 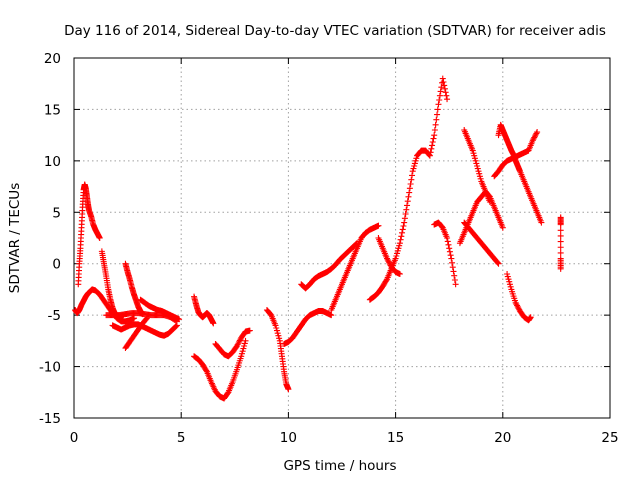 What do you see at coordinates (50, 368) in the screenshot?
I see `y-tick-label: -10` at bounding box center [50, 368].